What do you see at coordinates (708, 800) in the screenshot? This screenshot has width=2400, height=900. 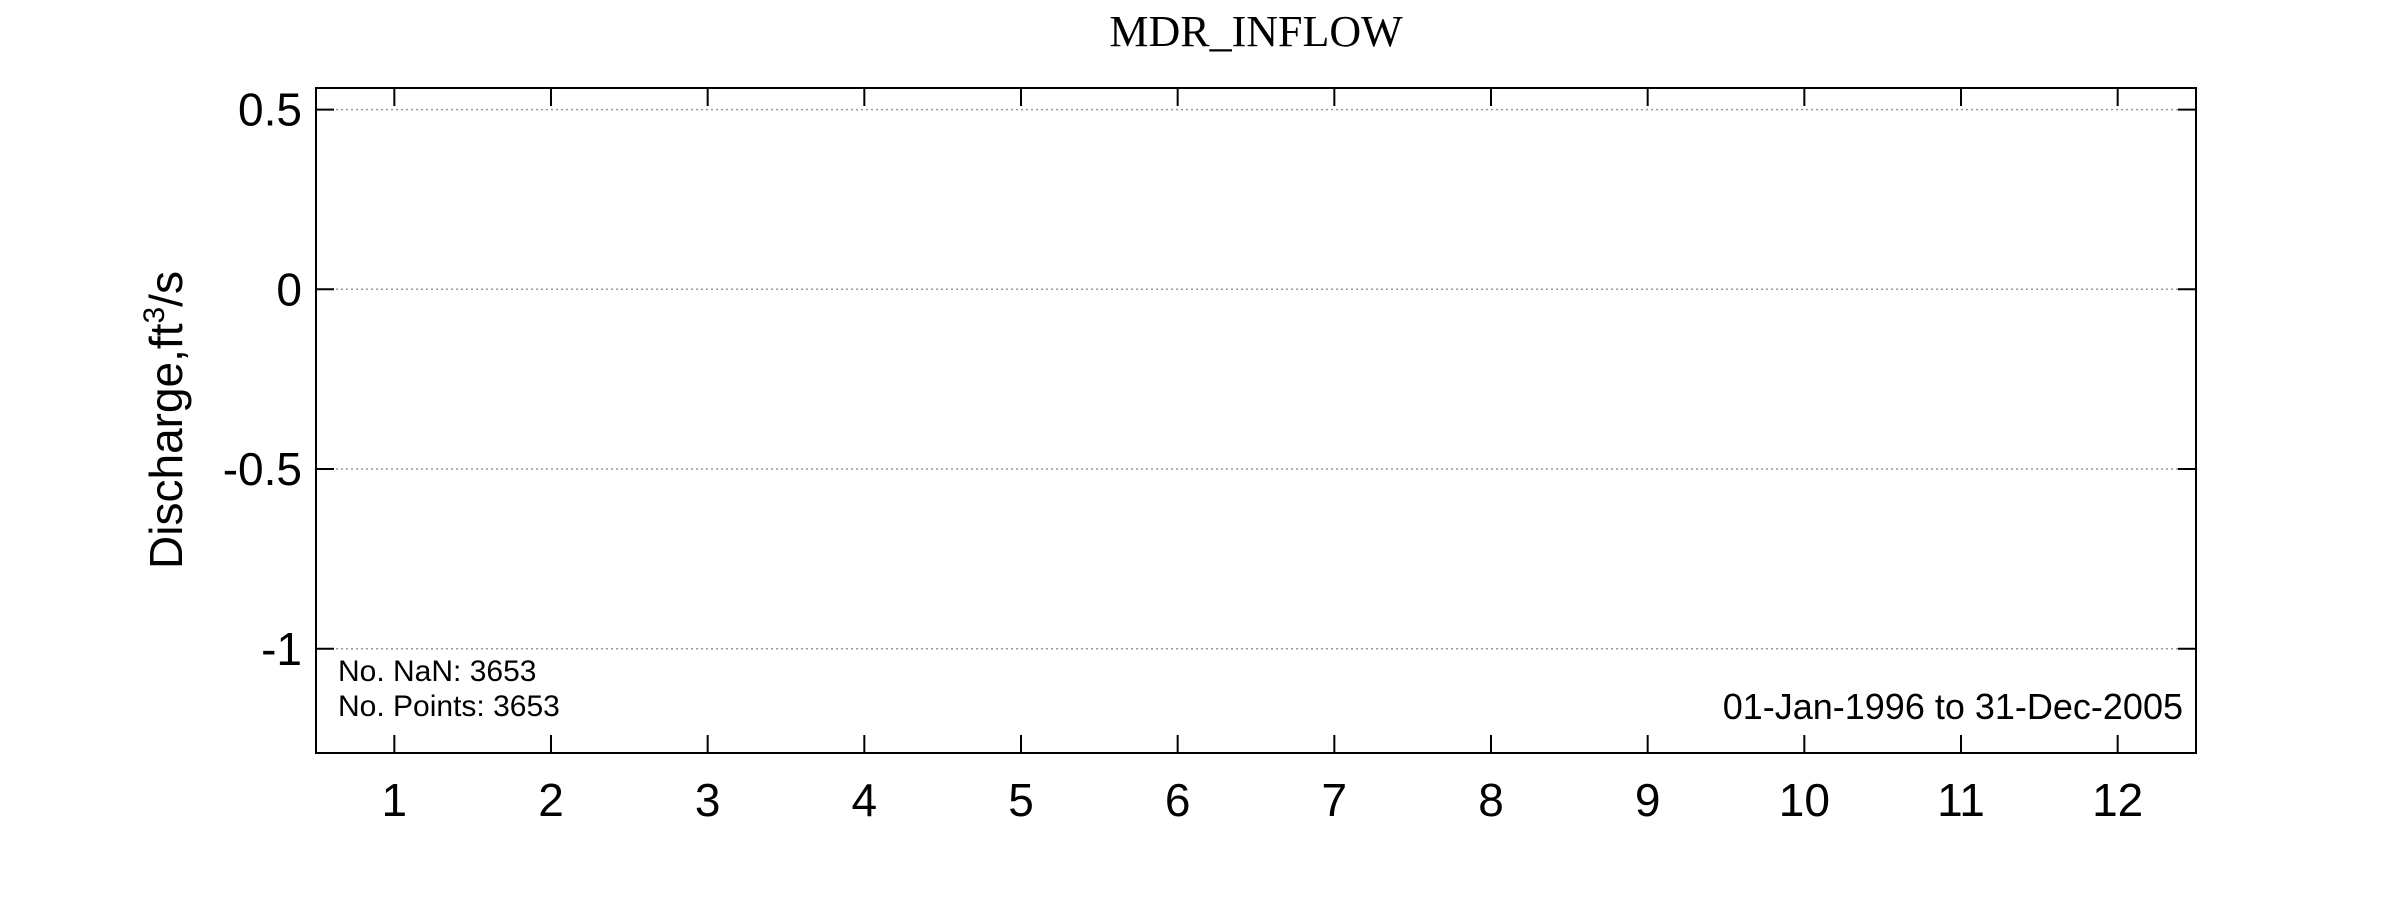 I see `x-tick-label: 3` at bounding box center [708, 800].